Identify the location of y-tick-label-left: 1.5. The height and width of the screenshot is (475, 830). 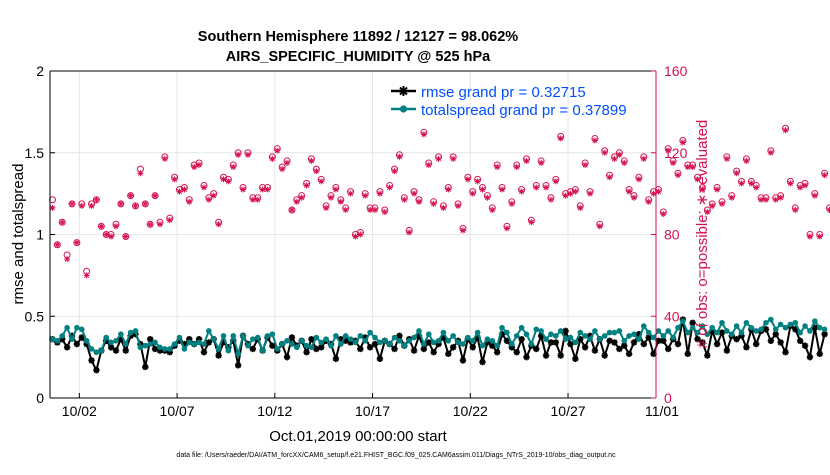
(35, 153).